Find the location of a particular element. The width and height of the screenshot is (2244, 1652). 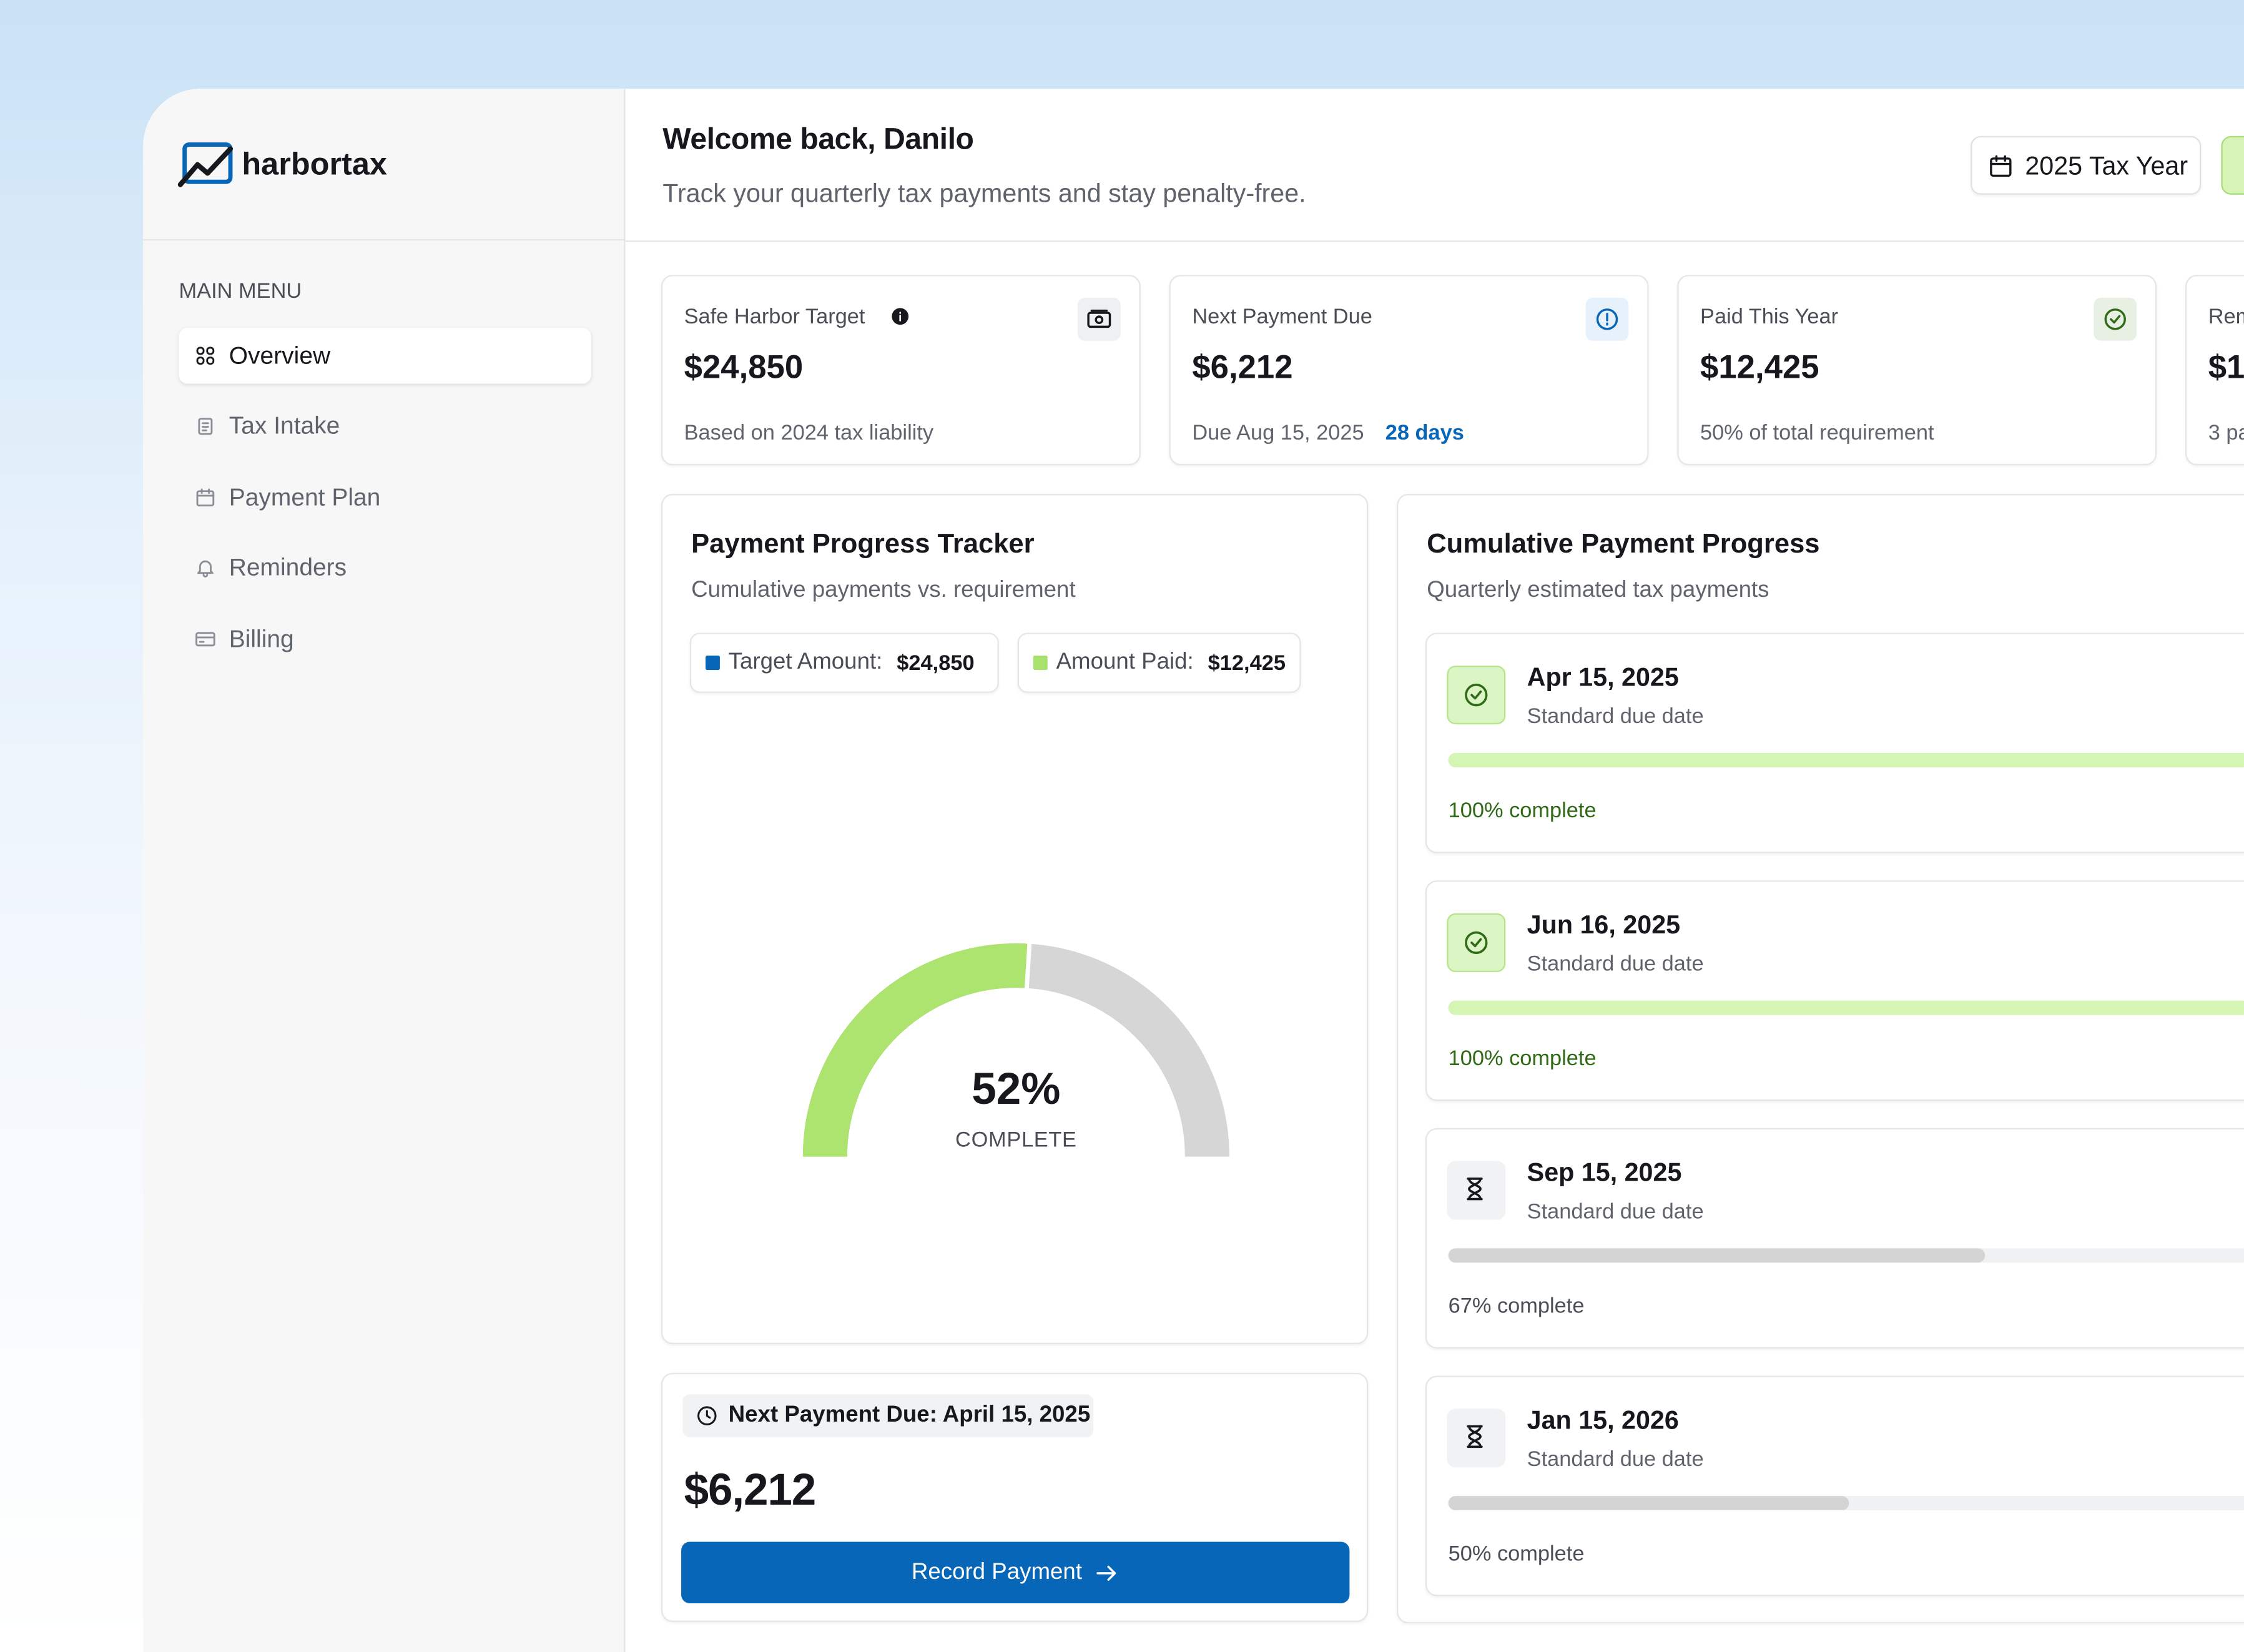

stat-note: Based on 2024 tax liability is located at coordinates (809, 432).